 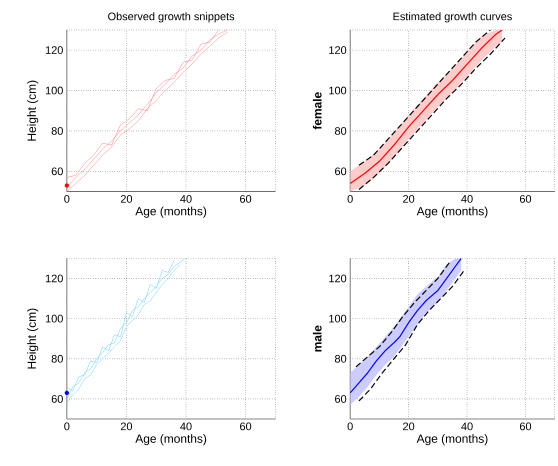 What do you see at coordinates (317, 339) in the screenshot?
I see `y-axis-title: male` at bounding box center [317, 339].